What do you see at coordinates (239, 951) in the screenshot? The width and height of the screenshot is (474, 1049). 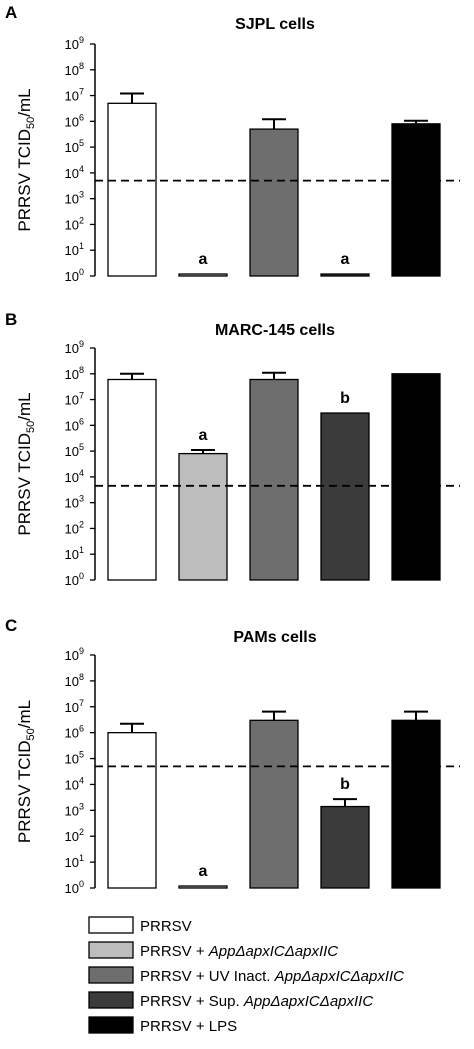 I see `legend-label: PRRSV + AppΔapxICΔapxIIC` at bounding box center [239, 951].